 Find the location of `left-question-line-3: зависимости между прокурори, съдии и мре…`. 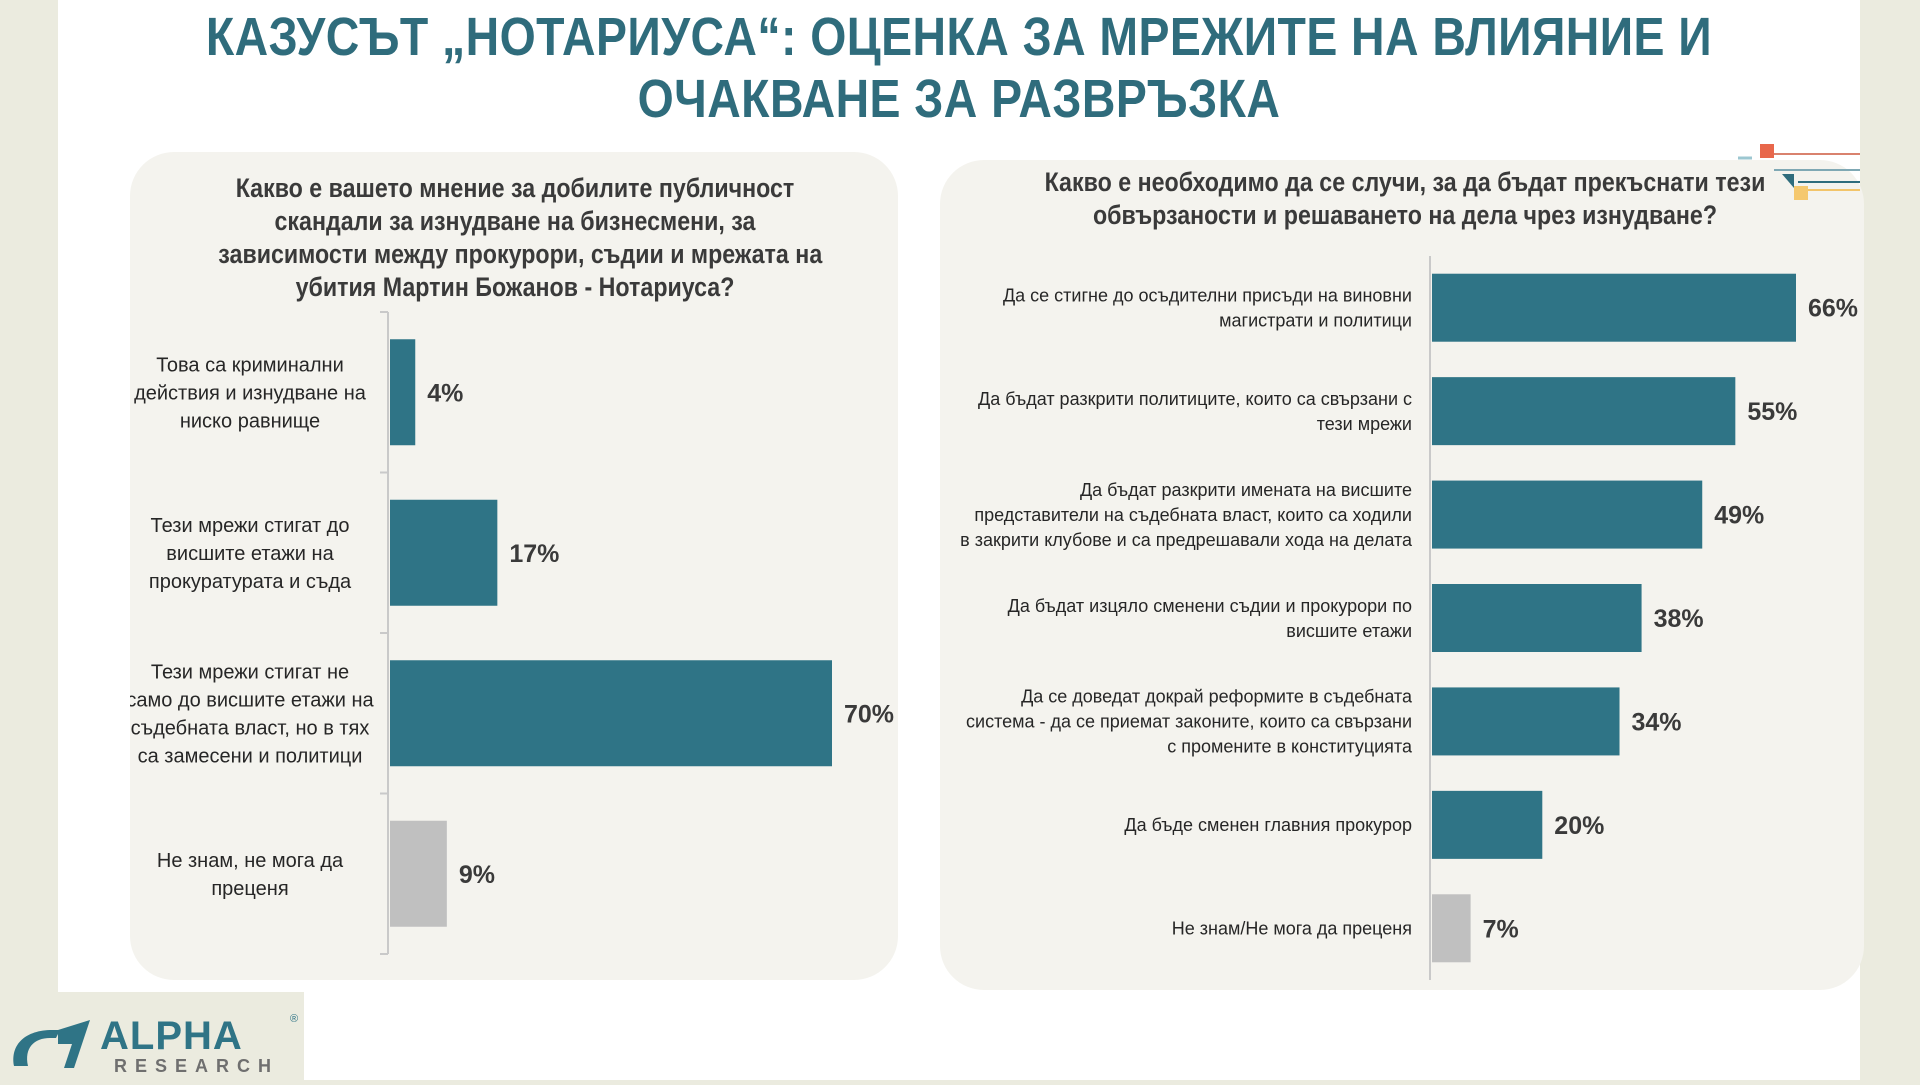

left-question-line-3: зависимости между прокурори, съдии и мре… is located at coordinates (520, 254).